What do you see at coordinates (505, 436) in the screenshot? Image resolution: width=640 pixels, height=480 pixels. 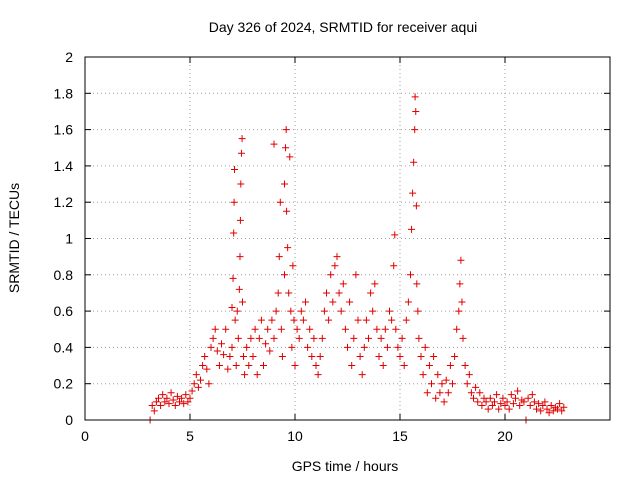 I see `x-tick-label: 20` at bounding box center [505, 436].